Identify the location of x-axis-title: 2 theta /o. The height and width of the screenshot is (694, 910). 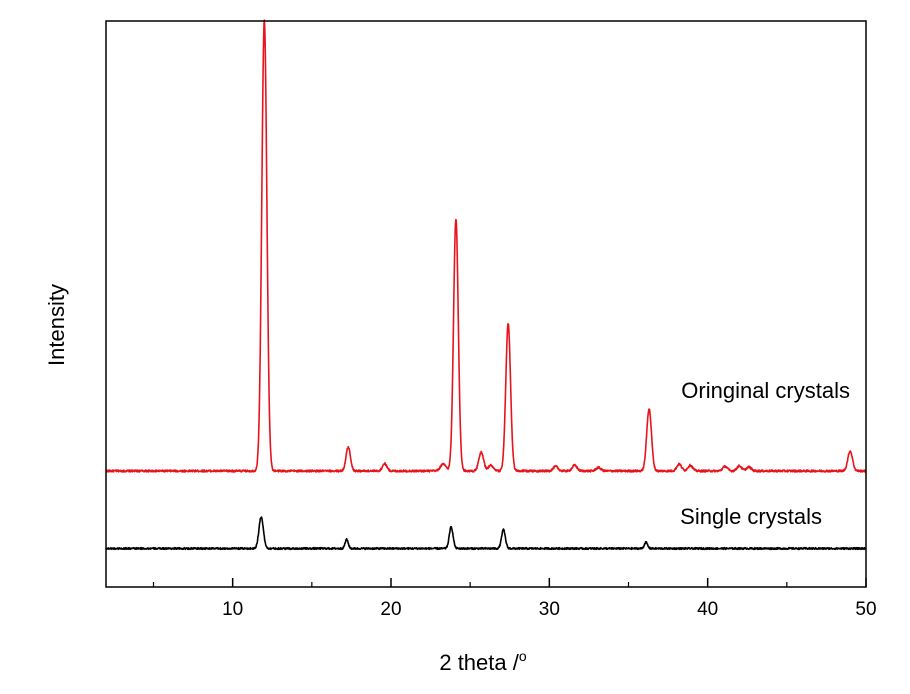
(483, 661).